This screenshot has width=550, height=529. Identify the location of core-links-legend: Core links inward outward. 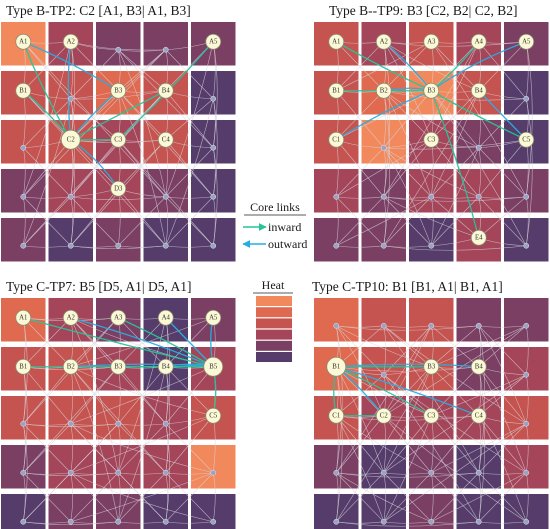
(274, 225).